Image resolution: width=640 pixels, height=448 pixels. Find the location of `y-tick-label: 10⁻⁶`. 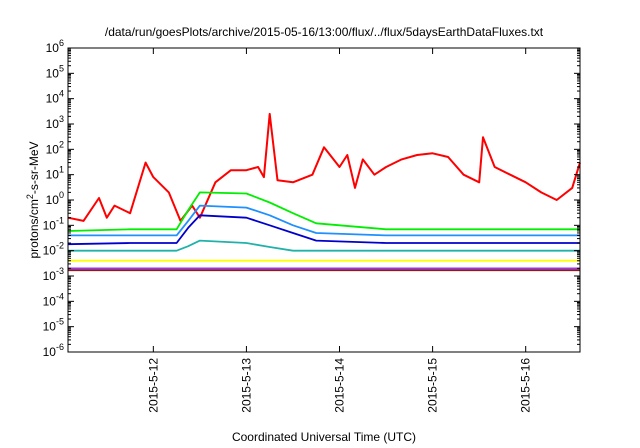

y-tick-label: 10⁻⁶ is located at coordinates (53, 350).